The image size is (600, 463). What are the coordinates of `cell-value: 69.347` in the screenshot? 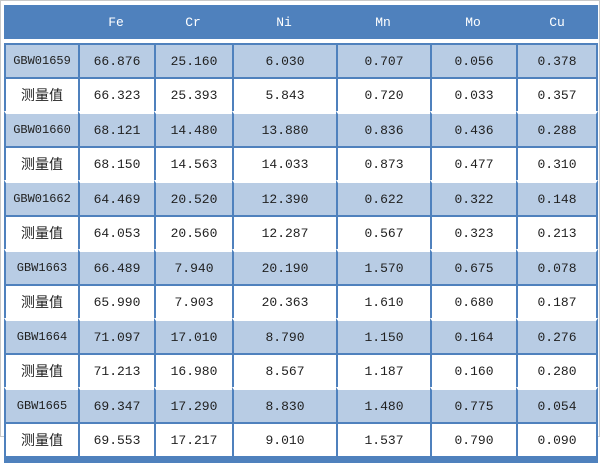 It's located at (116, 404).